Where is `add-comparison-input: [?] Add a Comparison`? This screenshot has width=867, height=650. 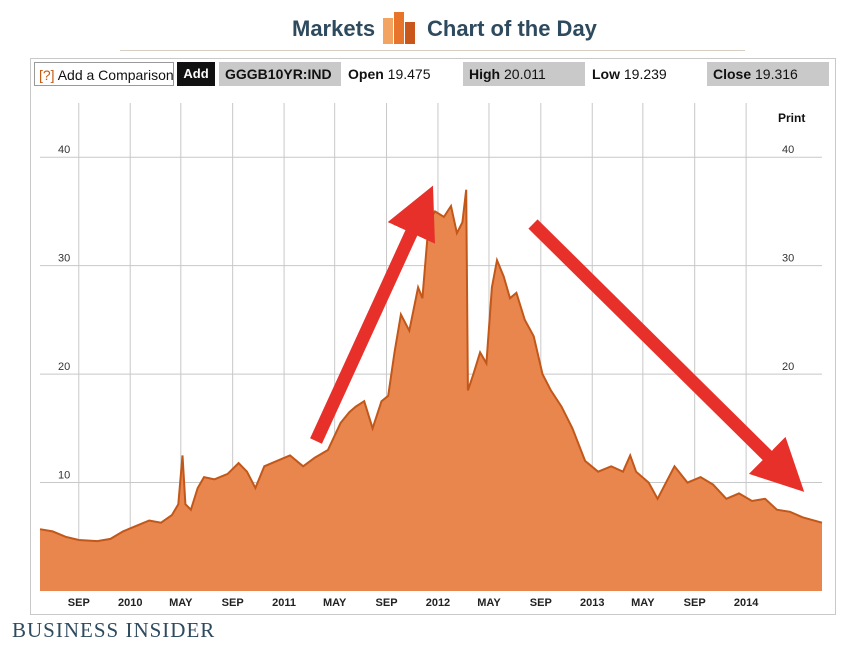
add-comparison-input: [?] Add a Comparison is located at coordinates (104, 74).